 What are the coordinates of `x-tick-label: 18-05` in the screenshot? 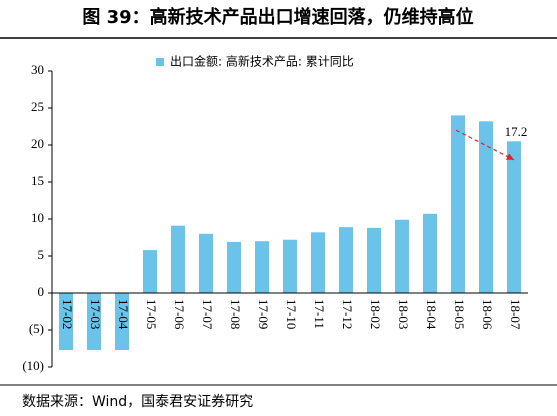 It's located at (459, 314).